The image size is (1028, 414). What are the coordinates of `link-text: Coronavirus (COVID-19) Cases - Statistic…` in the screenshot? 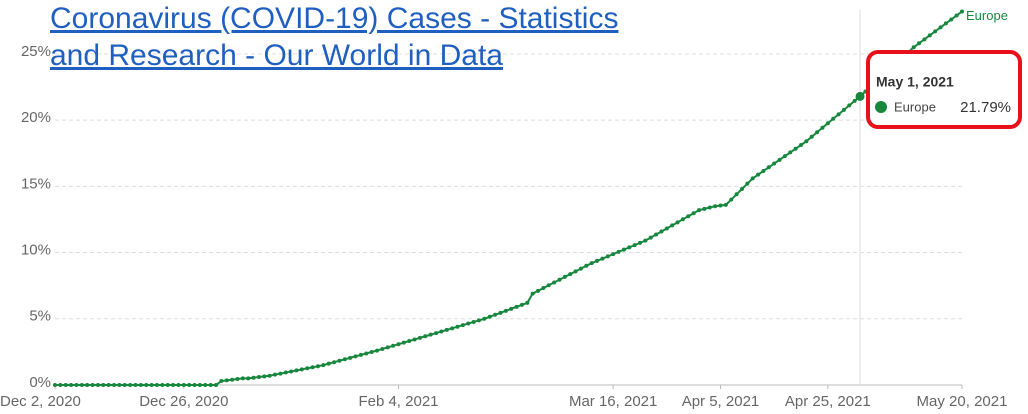 It's located at (334, 37).